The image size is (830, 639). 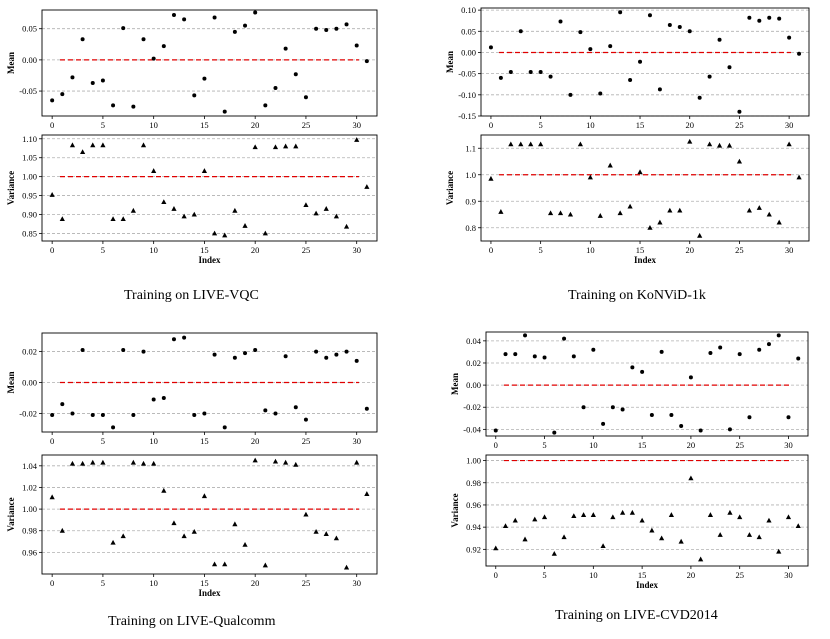 I want to click on y-tick-label: 0.92, so click(x=473, y=549).